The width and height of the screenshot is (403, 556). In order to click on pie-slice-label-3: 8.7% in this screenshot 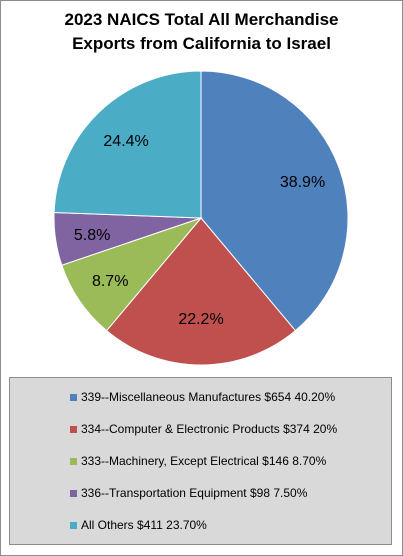, I will do `click(110, 281)`.